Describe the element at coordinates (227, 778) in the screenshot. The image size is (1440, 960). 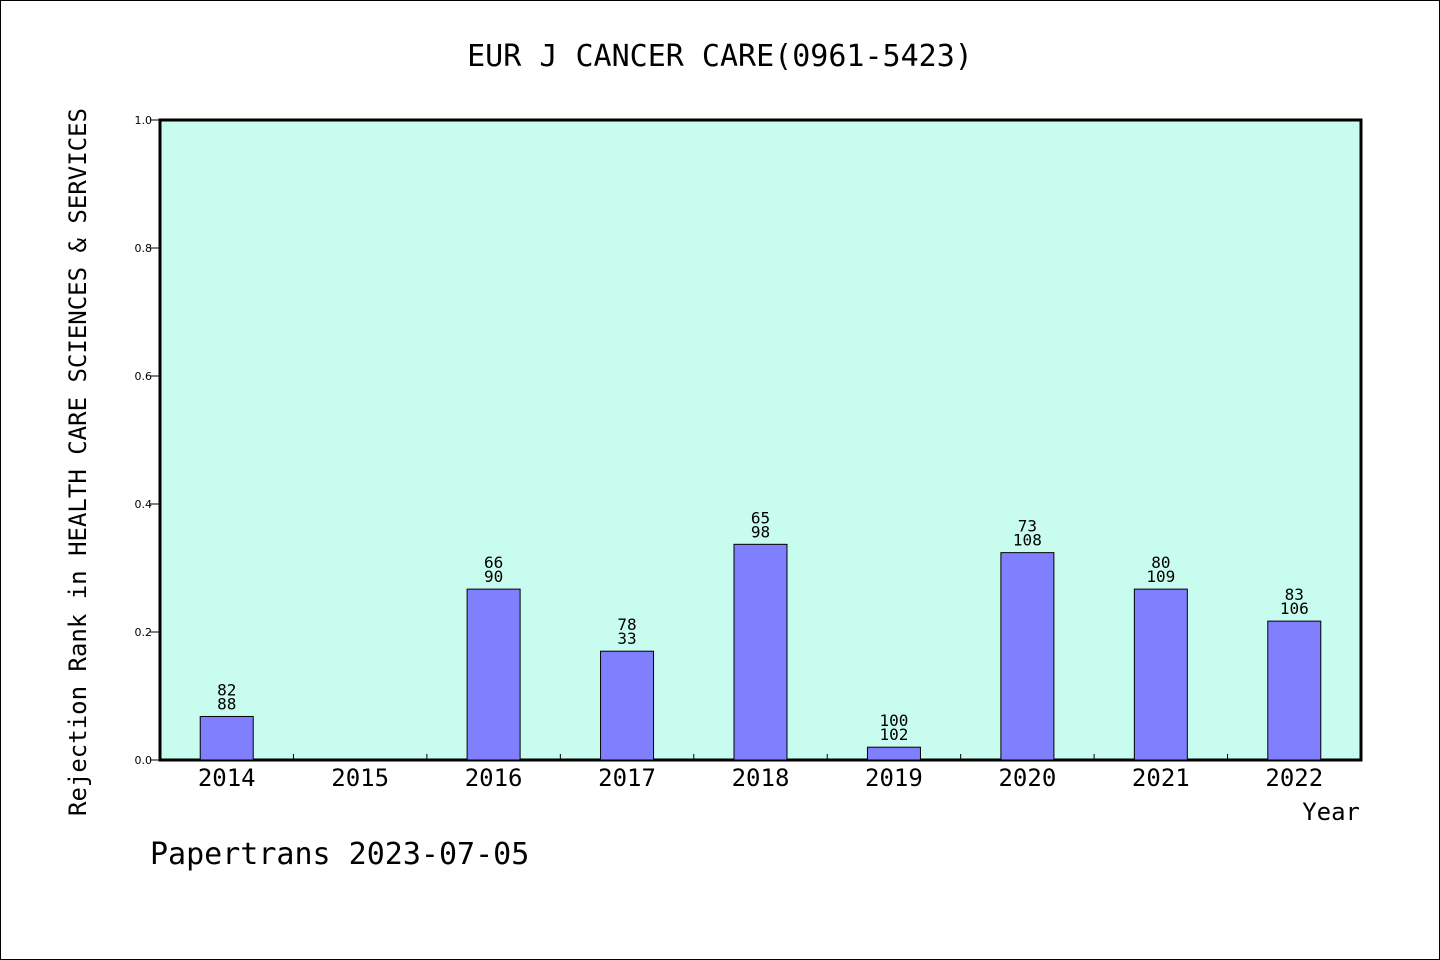
I see `x-tick-label: 2014` at that location.